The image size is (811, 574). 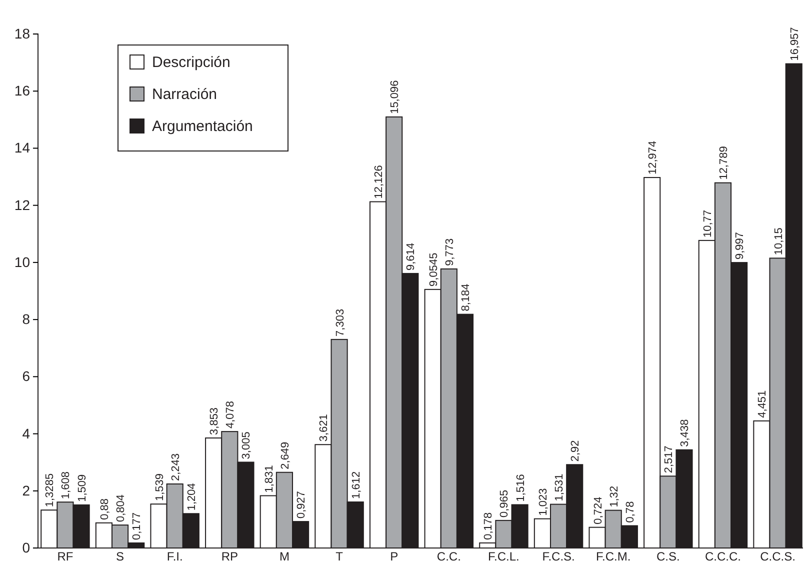 What do you see at coordinates (104, 509) in the screenshot?
I see `data-label: 0,88` at bounding box center [104, 509].